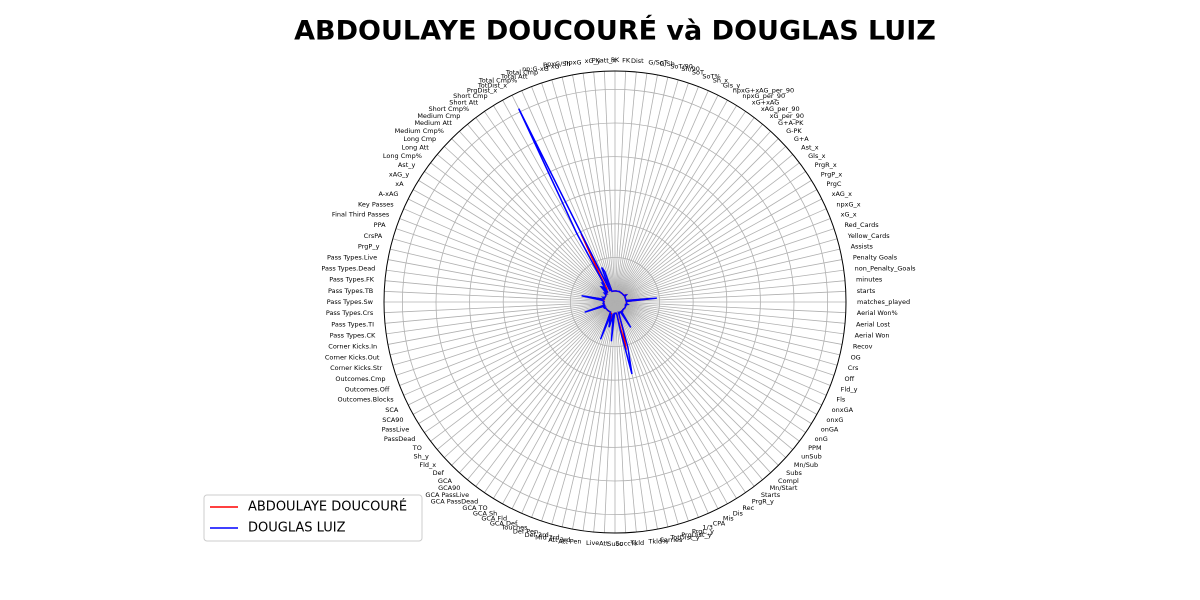  What do you see at coordinates (356, 368) in the screenshot?
I see `category-label: Corner Kicks.Str` at bounding box center [356, 368].